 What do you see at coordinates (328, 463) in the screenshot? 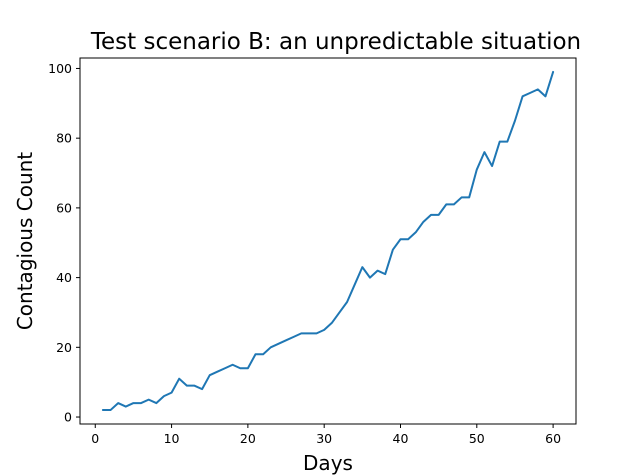
I see `x-axis-label: Days` at bounding box center [328, 463].